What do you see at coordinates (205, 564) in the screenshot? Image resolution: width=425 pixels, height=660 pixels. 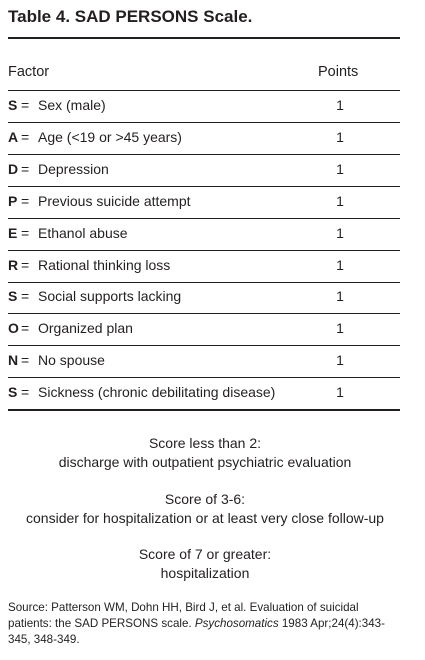 I see `note: Score of 7 or greater: hospitalization` at bounding box center [205, 564].